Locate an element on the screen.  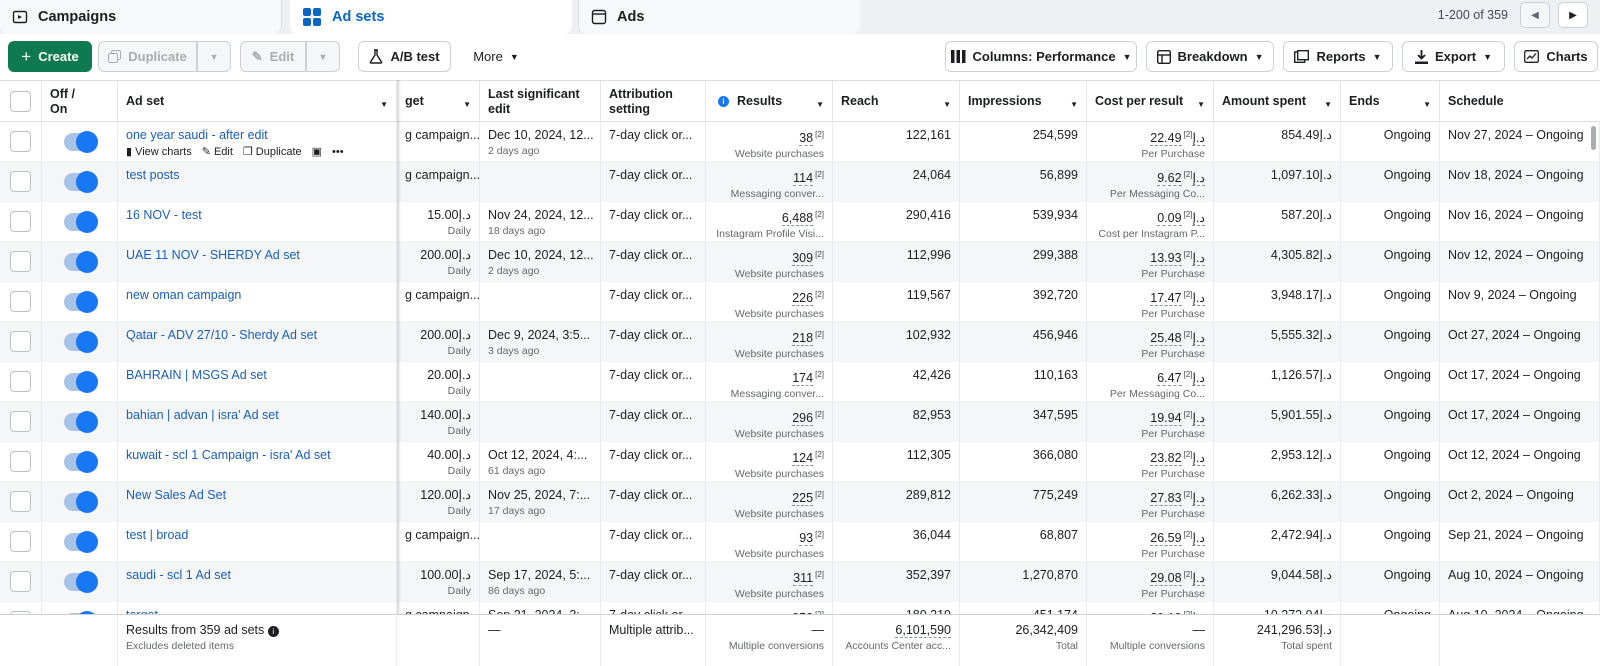
budget-type: Daily is located at coordinates (459, 511).